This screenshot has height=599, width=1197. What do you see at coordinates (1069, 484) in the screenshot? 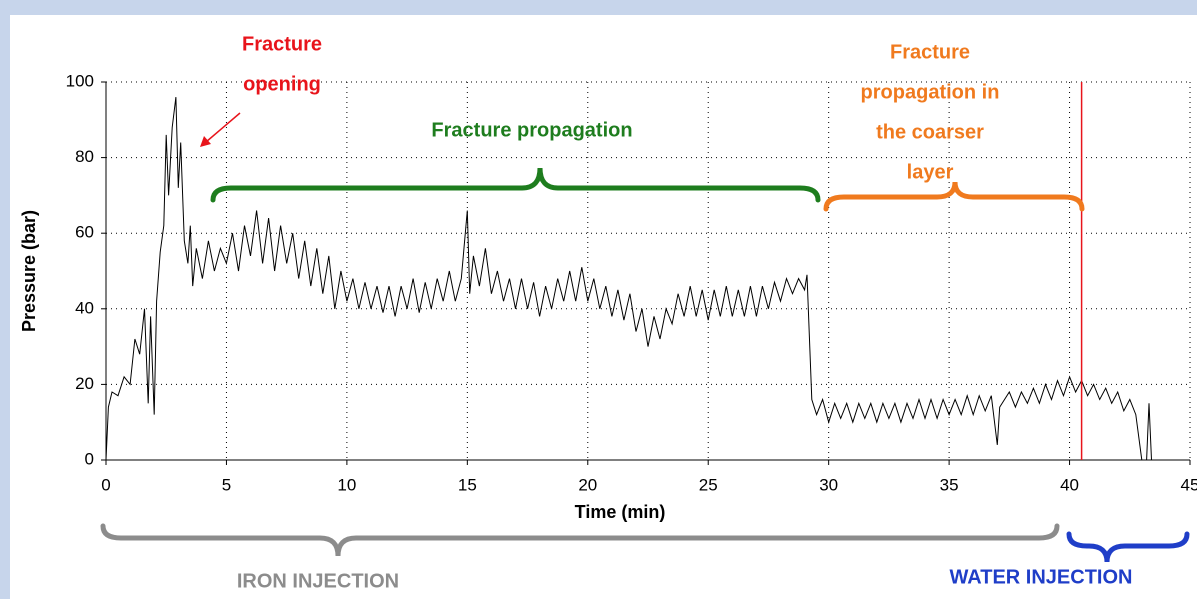
I see `x-tick-label: 40` at bounding box center [1069, 484].